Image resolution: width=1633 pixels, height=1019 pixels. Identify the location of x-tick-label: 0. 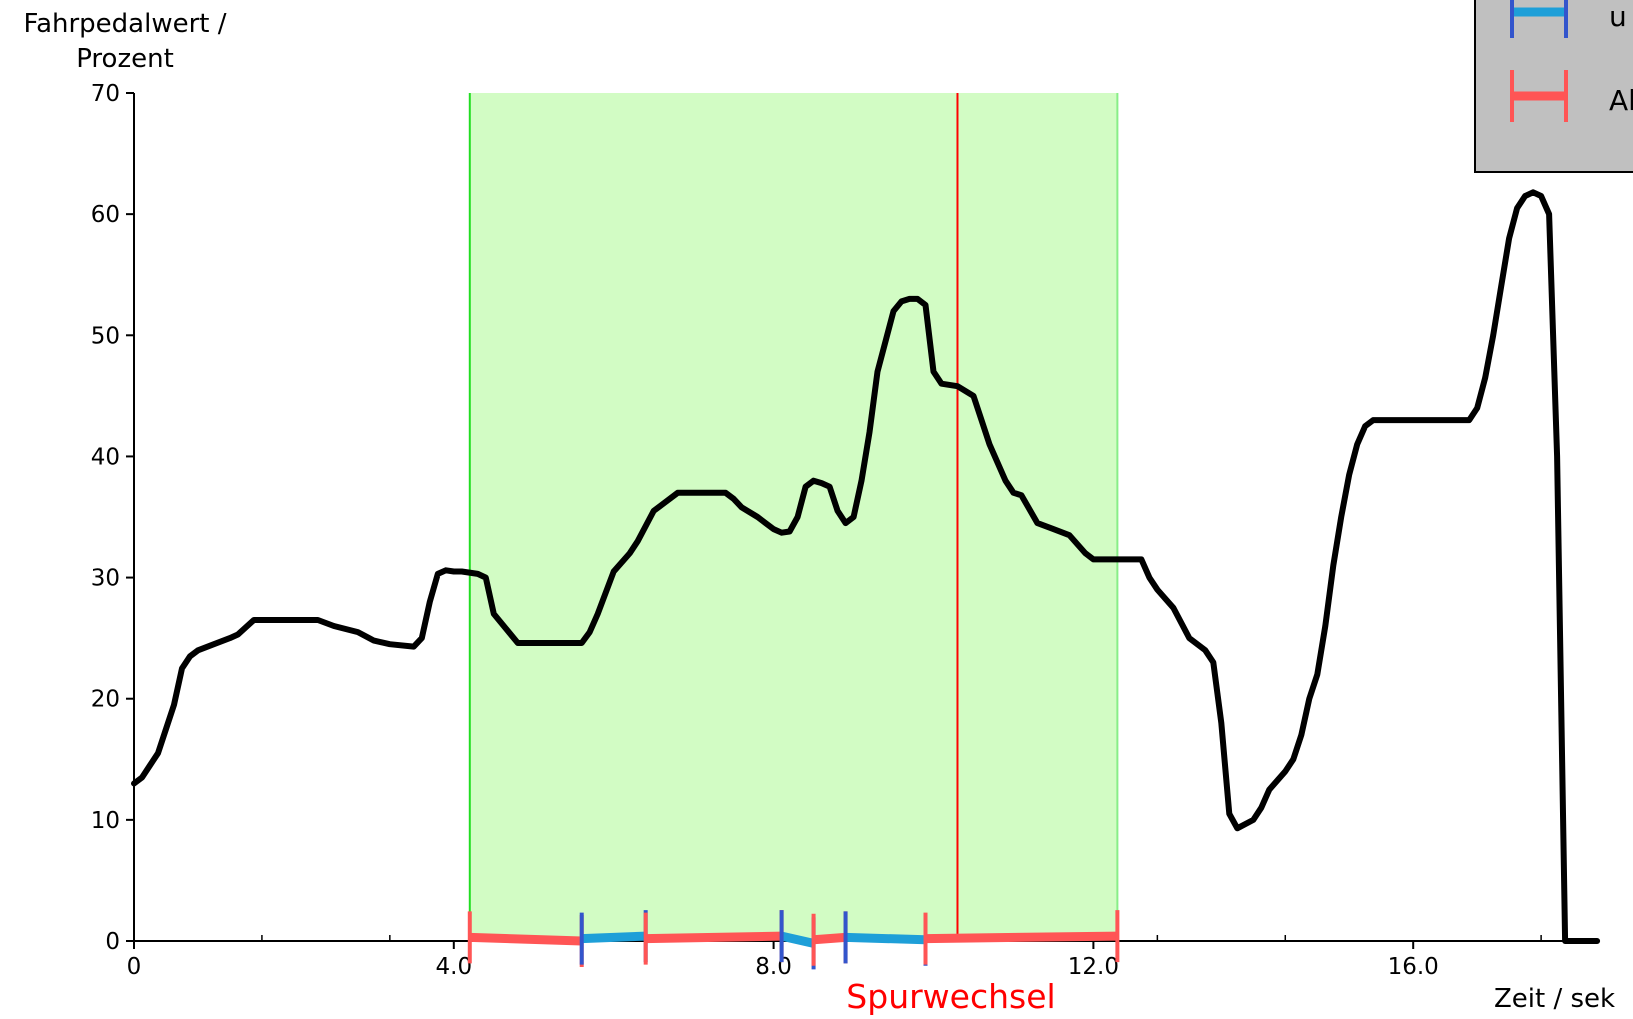
(134, 967).